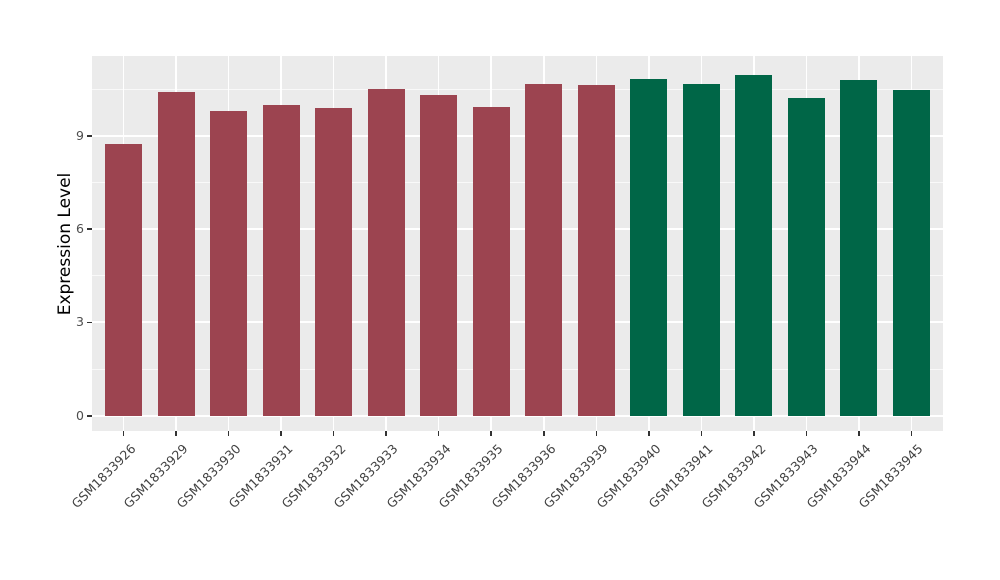 Image resolution: width=1000 pixels, height=580 pixels. Describe the element at coordinates (439, 255) in the screenshot. I see `bar-GSM1833934` at that location.